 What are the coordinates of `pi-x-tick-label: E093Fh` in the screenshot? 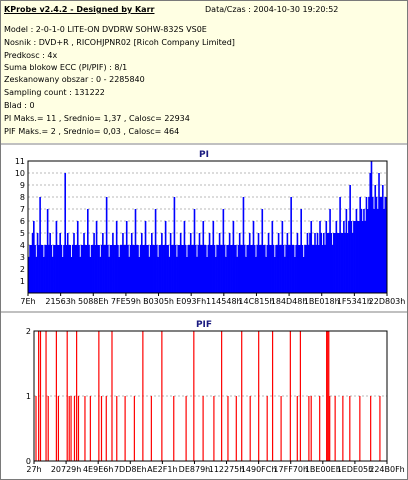 It's located at (191, 301).